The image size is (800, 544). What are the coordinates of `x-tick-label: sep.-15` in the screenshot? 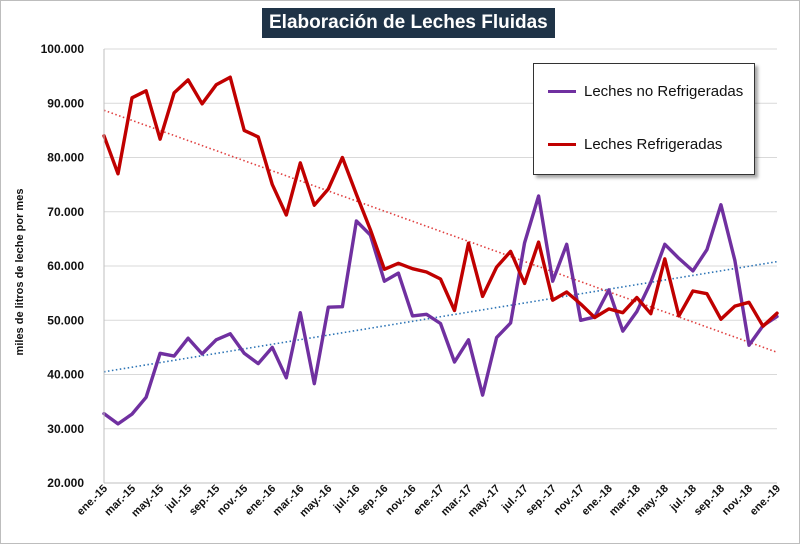 It's located at (204, 500).